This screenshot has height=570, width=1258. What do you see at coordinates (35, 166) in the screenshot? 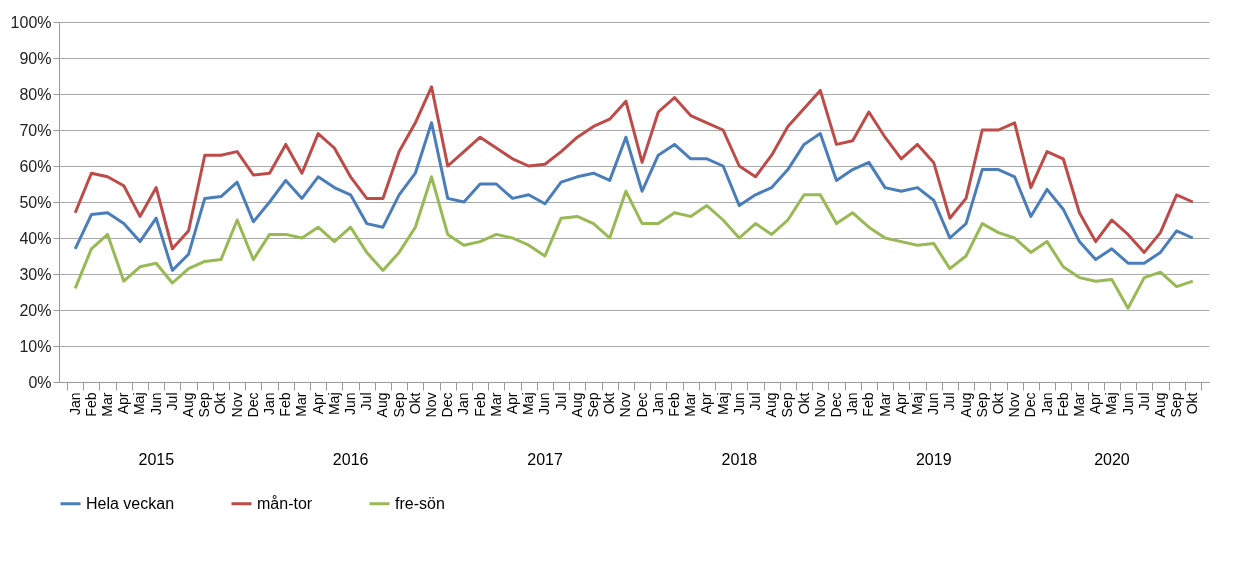
I see `y-tick-label: 60%` at bounding box center [35, 166].